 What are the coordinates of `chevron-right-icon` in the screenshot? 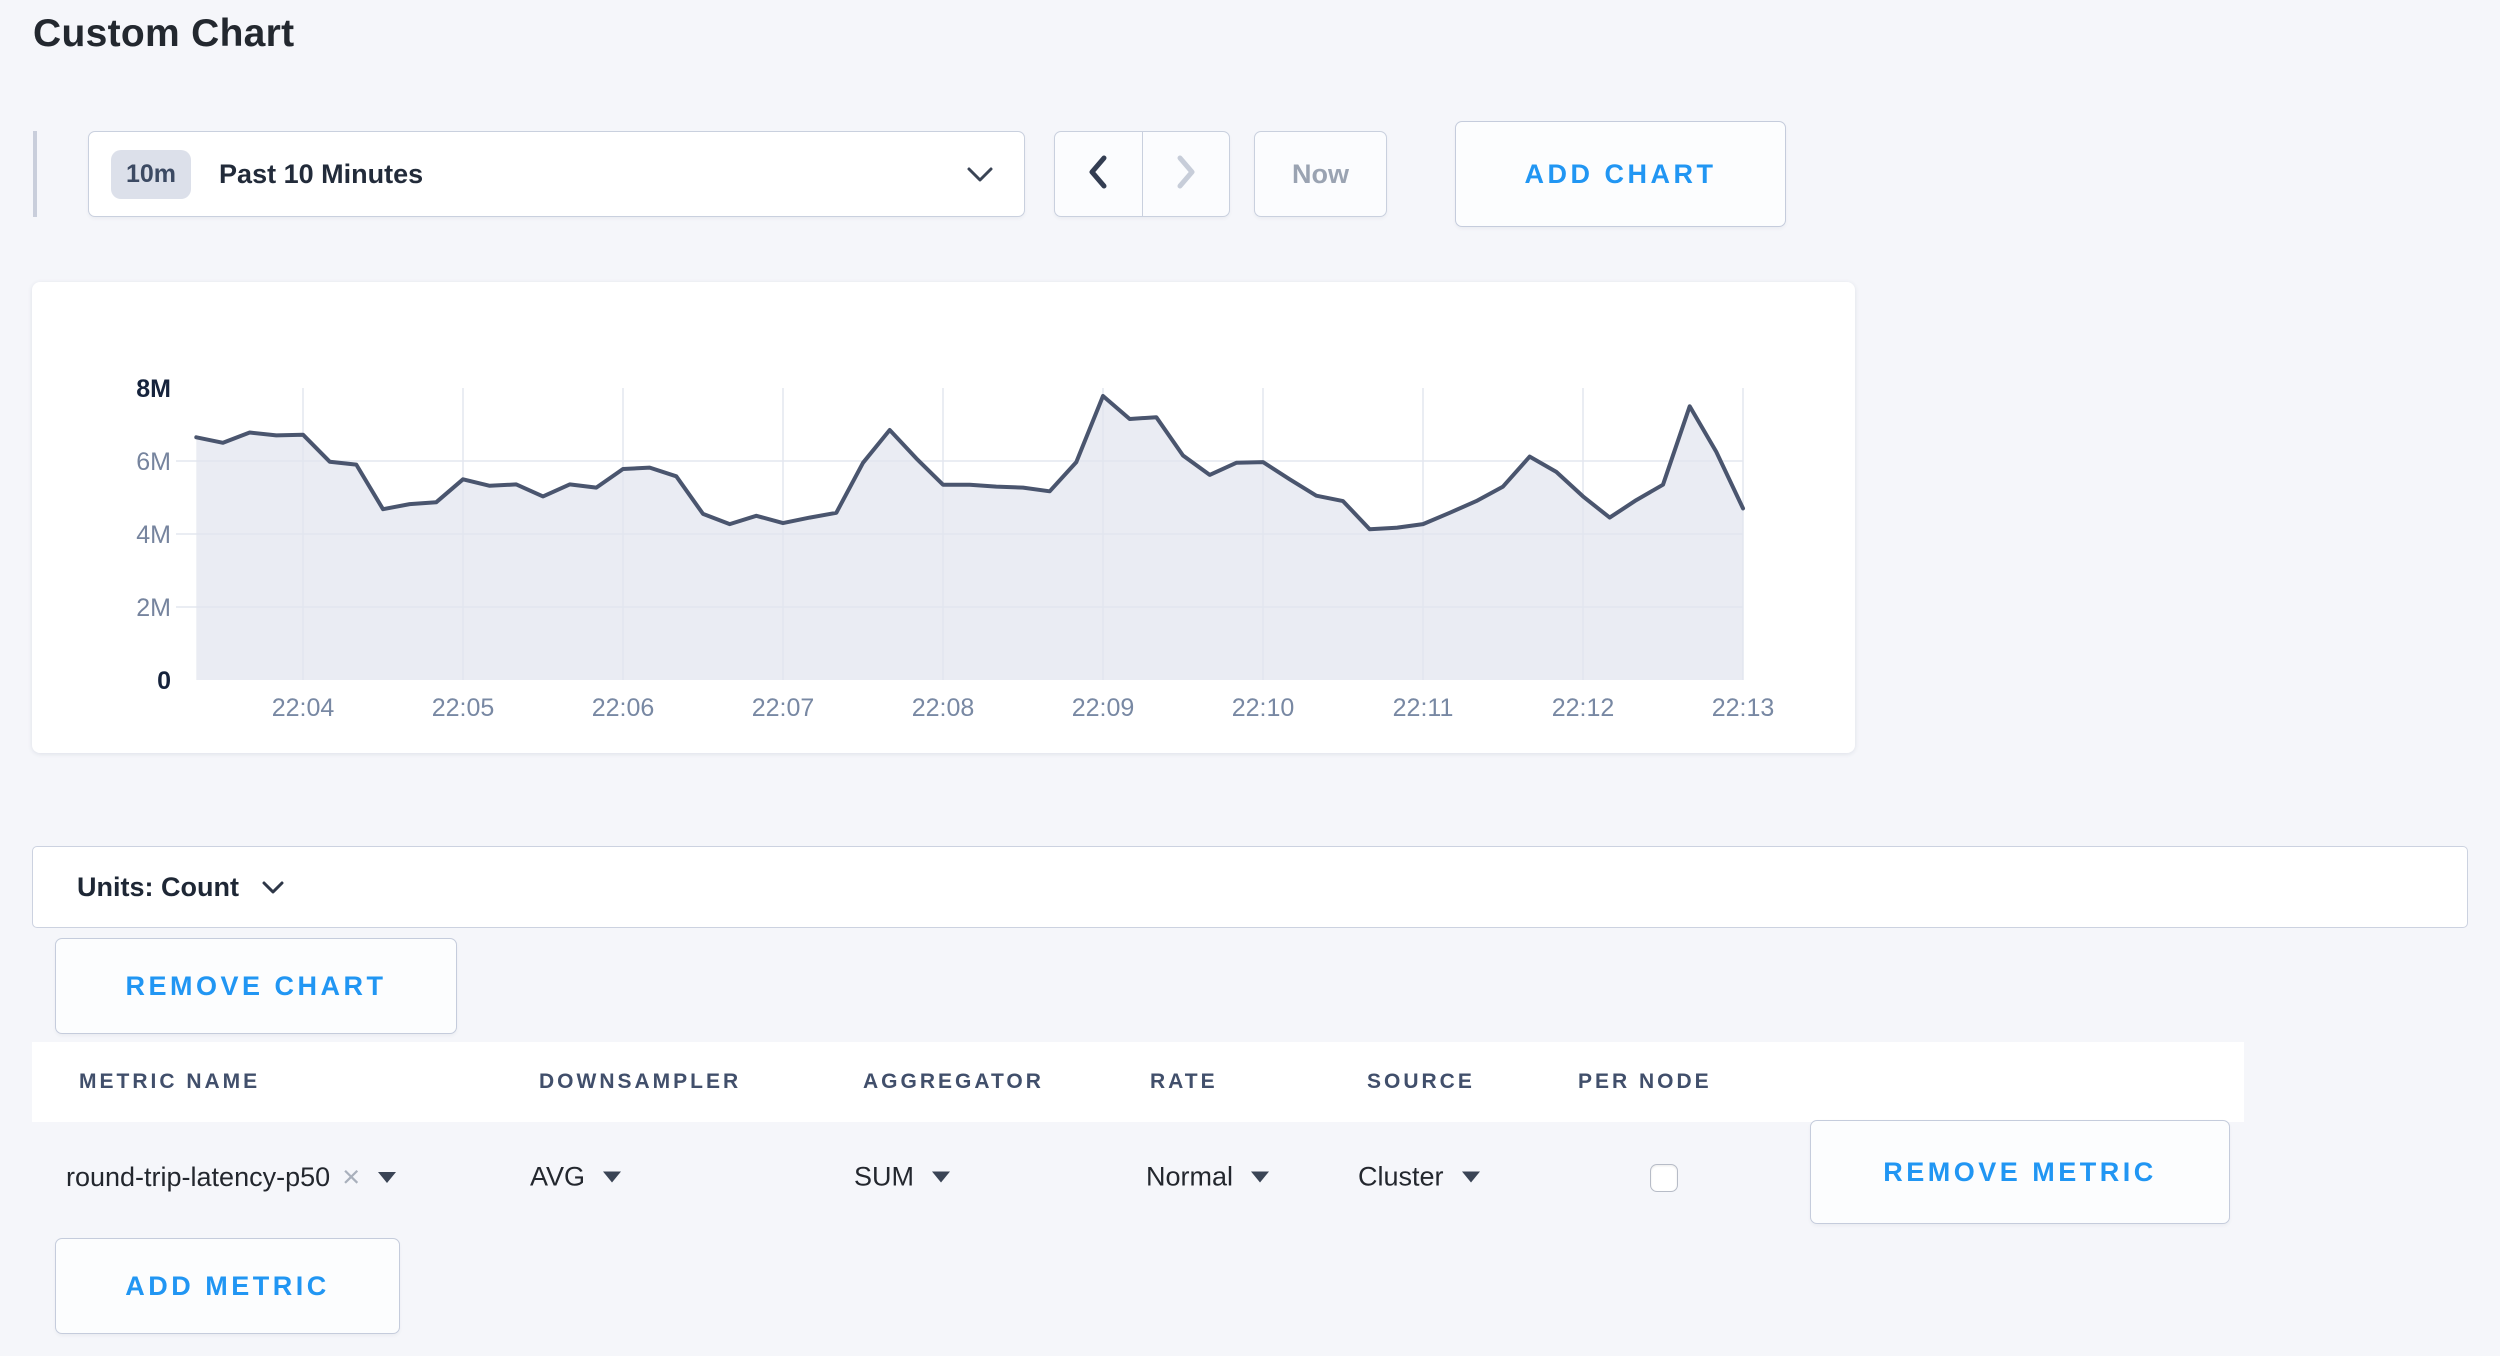 It's located at (1186, 174).